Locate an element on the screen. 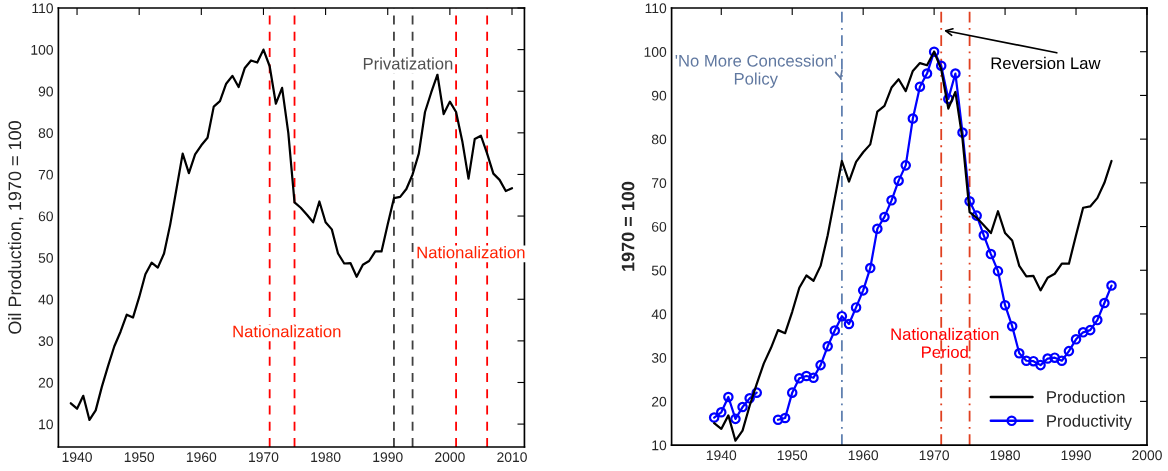  annotation: Reversion Law is located at coordinates (1046, 63).